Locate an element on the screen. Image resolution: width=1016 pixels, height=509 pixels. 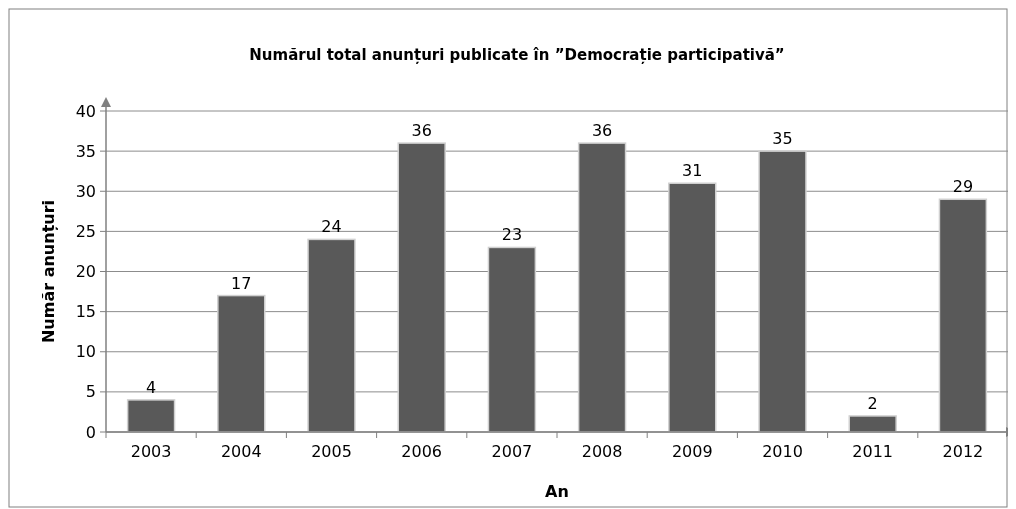
x-tick-label: 2011 is located at coordinates (873, 451).